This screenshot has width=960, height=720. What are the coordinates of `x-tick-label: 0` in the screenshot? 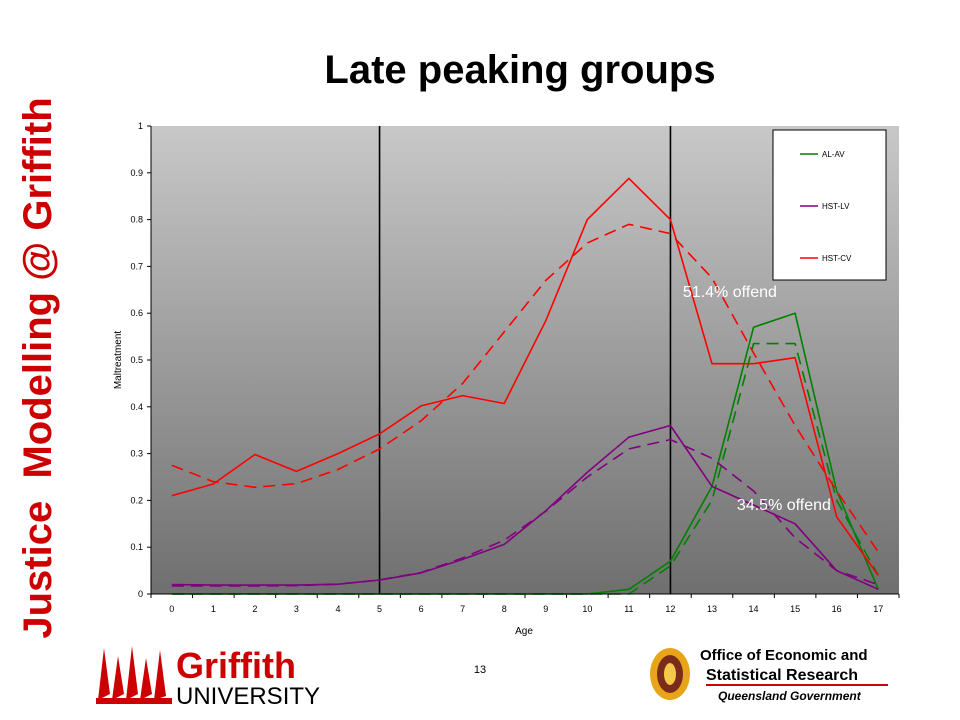 It's located at (171, 609).